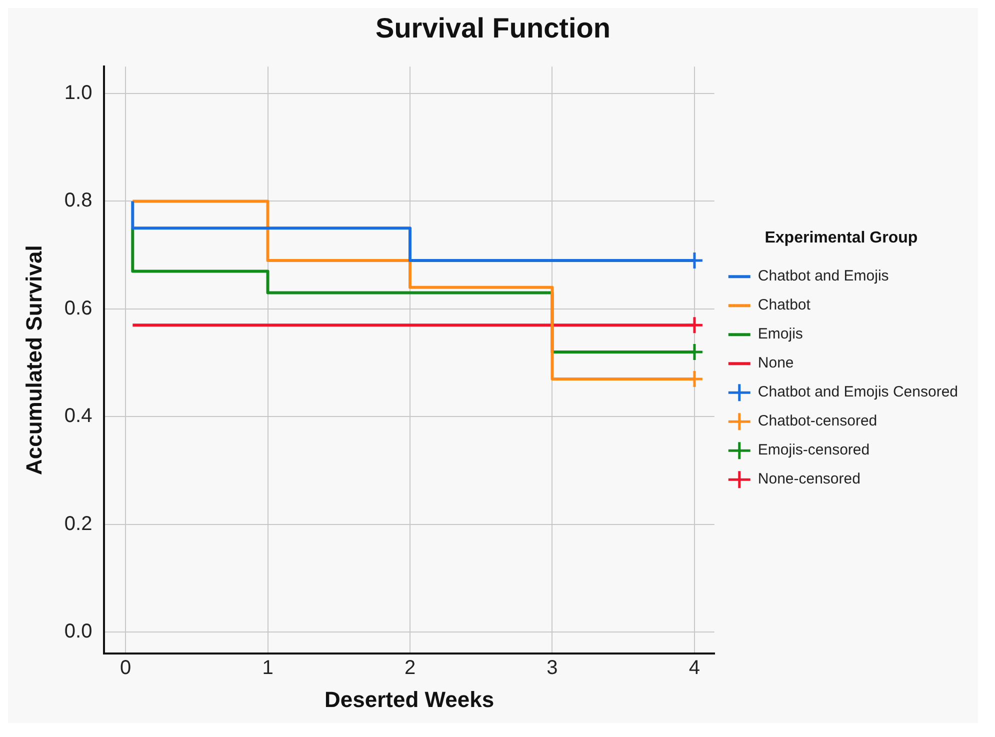 This screenshot has width=995, height=737. What do you see at coordinates (823, 276) in the screenshot?
I see `legend-label: Chatbot and Emojis` at bounding box center [823, 276].